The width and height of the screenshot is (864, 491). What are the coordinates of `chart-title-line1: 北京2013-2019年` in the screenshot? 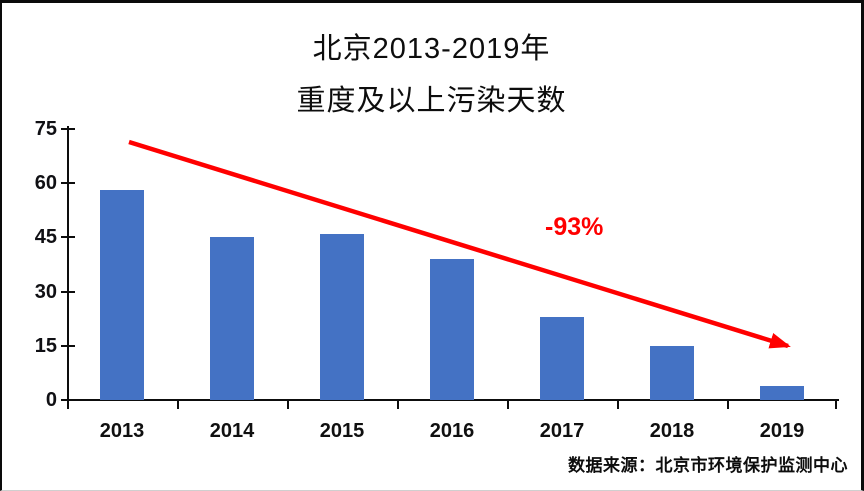 It's located at (431, 49).